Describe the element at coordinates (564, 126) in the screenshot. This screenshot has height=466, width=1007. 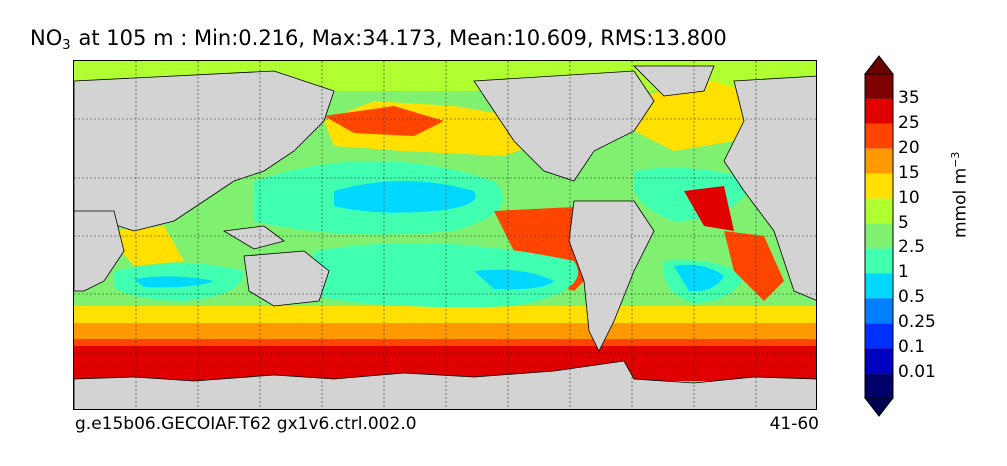
I see `north-america-land` at that location.